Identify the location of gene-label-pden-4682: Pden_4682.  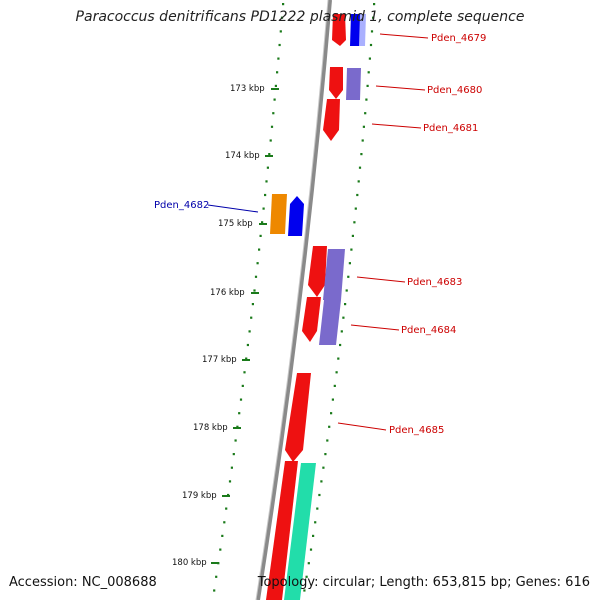
(181, 205).